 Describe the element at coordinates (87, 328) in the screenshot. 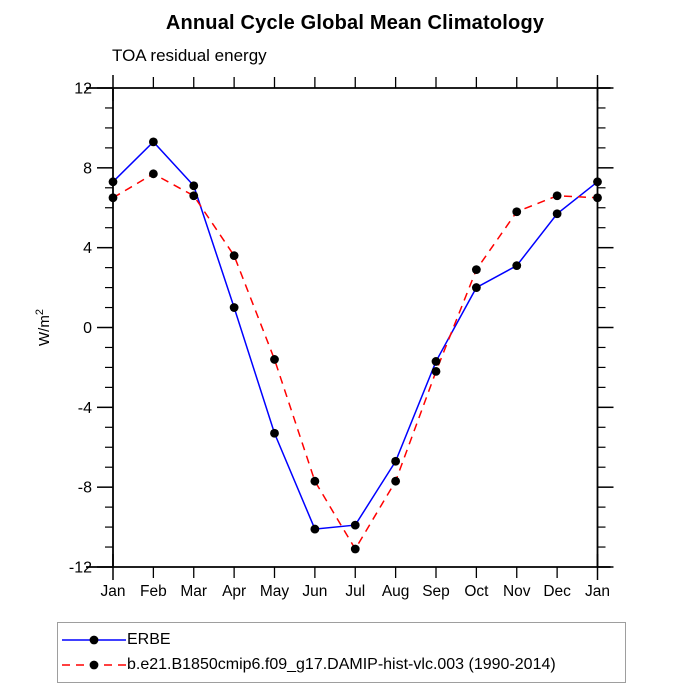

I see `svg-text: 0` at that location.